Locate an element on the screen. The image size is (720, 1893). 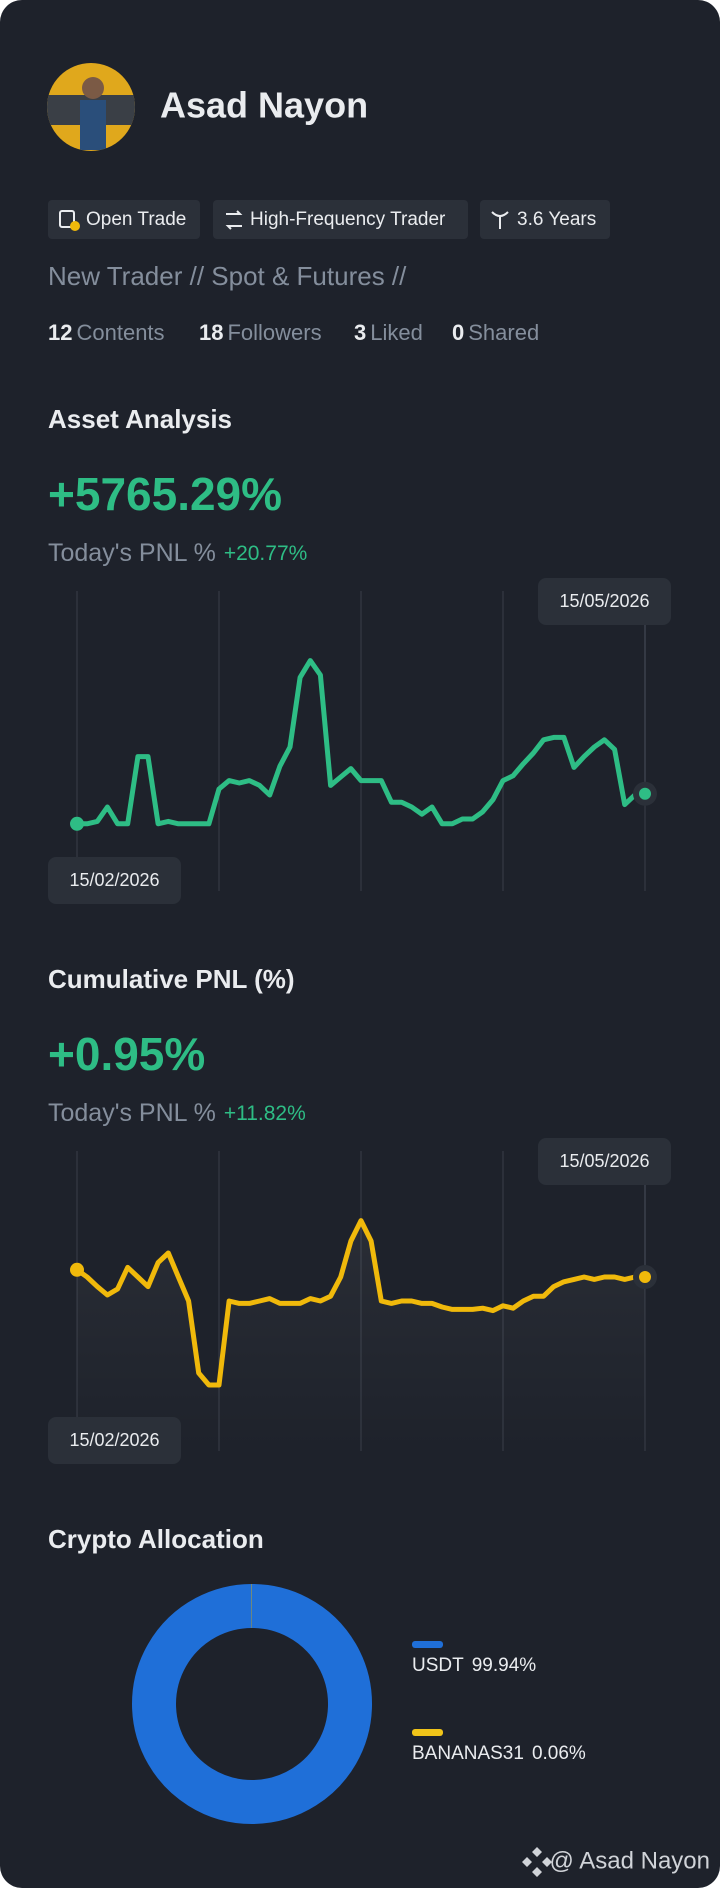
legend-name: USDT is located at coordinates (438, 1665).